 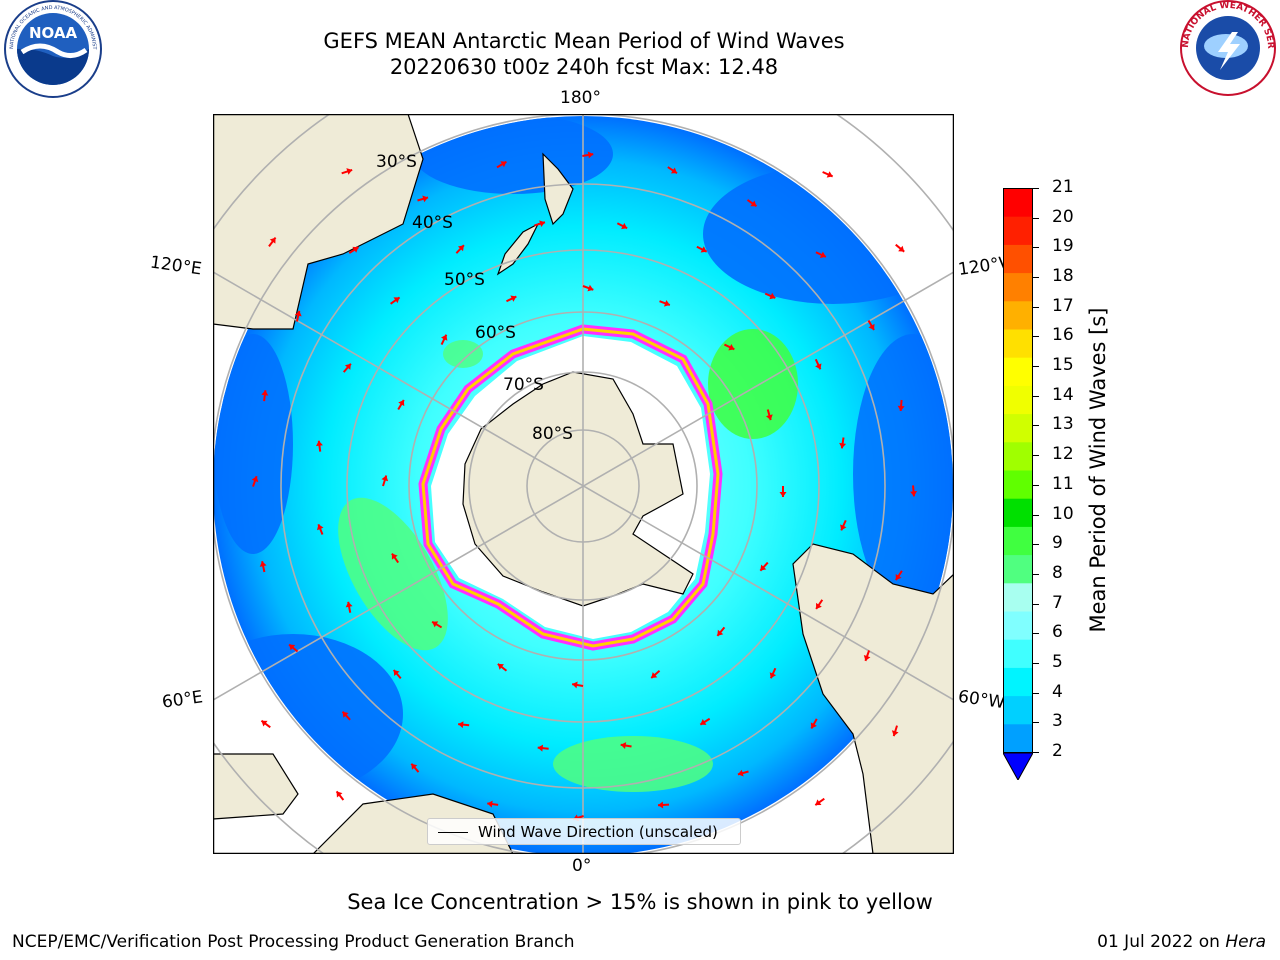 What do you see at coordinates (873, 698) in the screenshot?
I see `land-south-america` at bounding box center [873, 698].